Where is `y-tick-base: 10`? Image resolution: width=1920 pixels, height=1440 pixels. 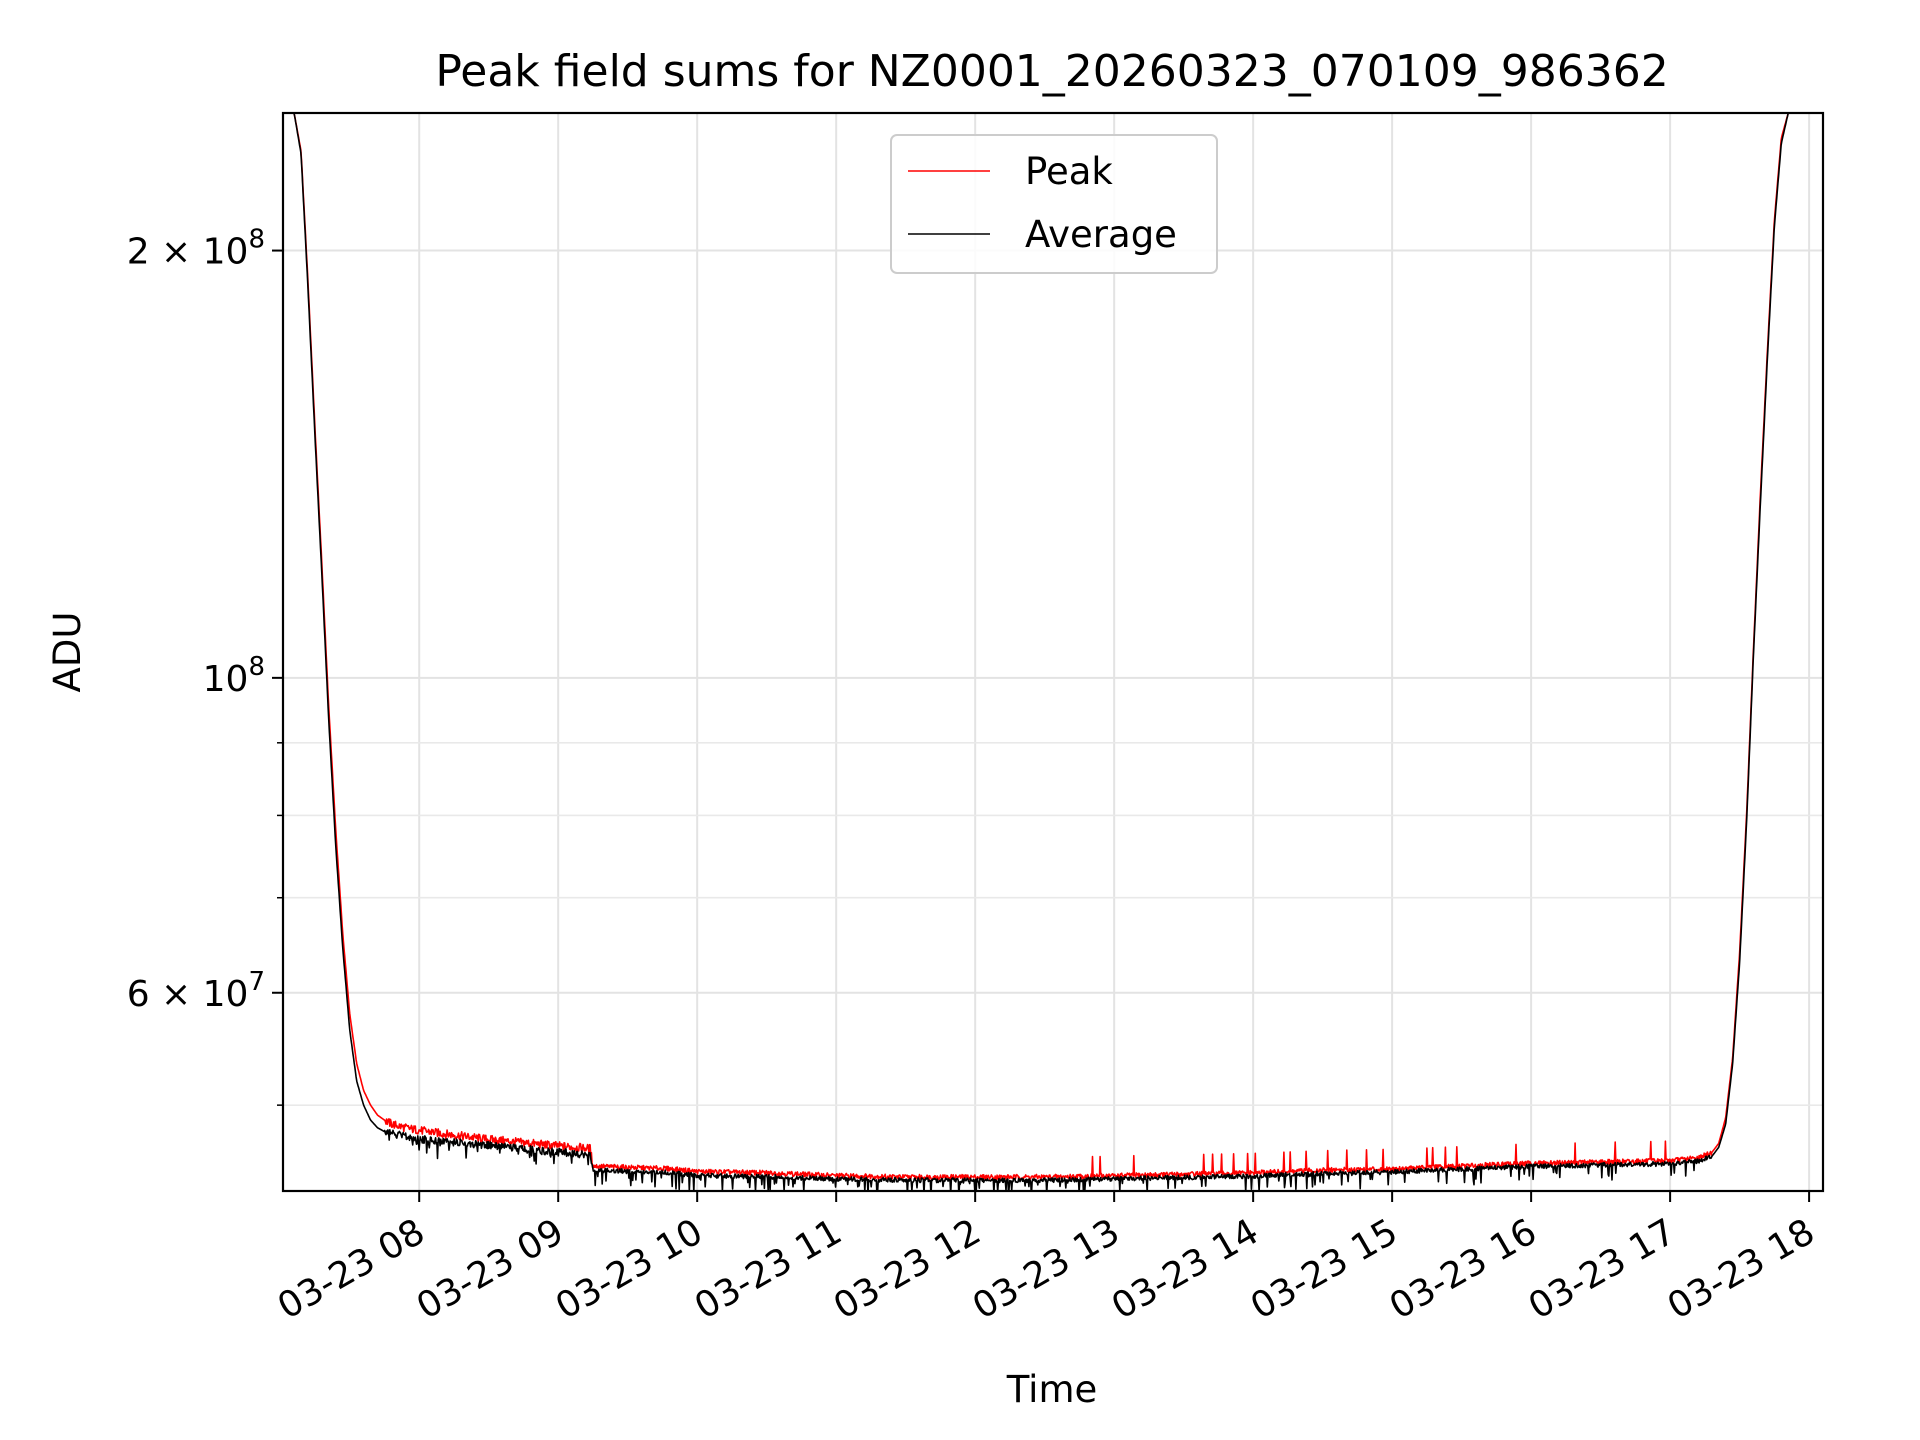
y-tick-base: 10 is located at coordinates (226, 679).